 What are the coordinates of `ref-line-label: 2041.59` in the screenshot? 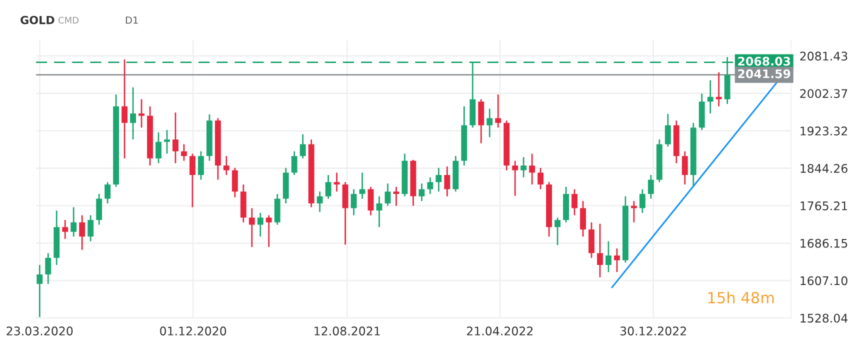 It's located at (764, 73).